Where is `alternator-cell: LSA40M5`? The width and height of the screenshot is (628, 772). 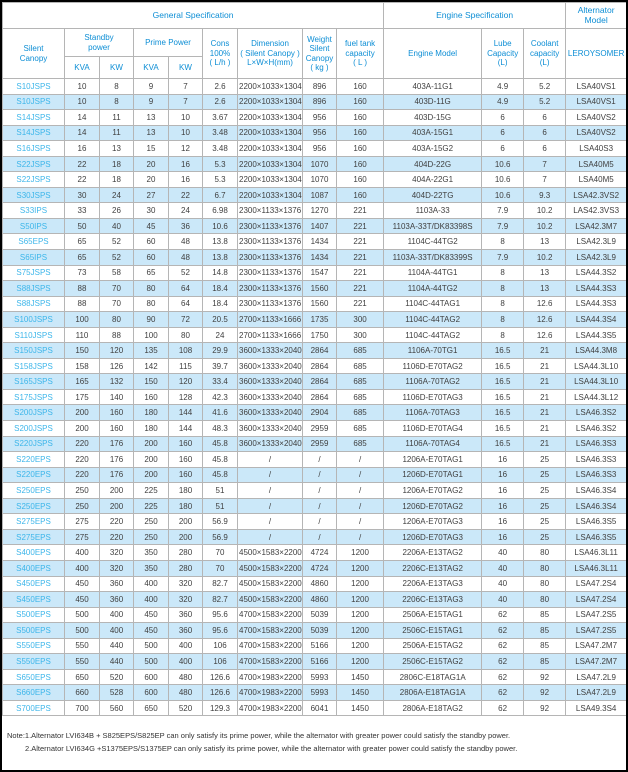
alternator-cell: LSA40M5 is located at coordinates (595, 179).